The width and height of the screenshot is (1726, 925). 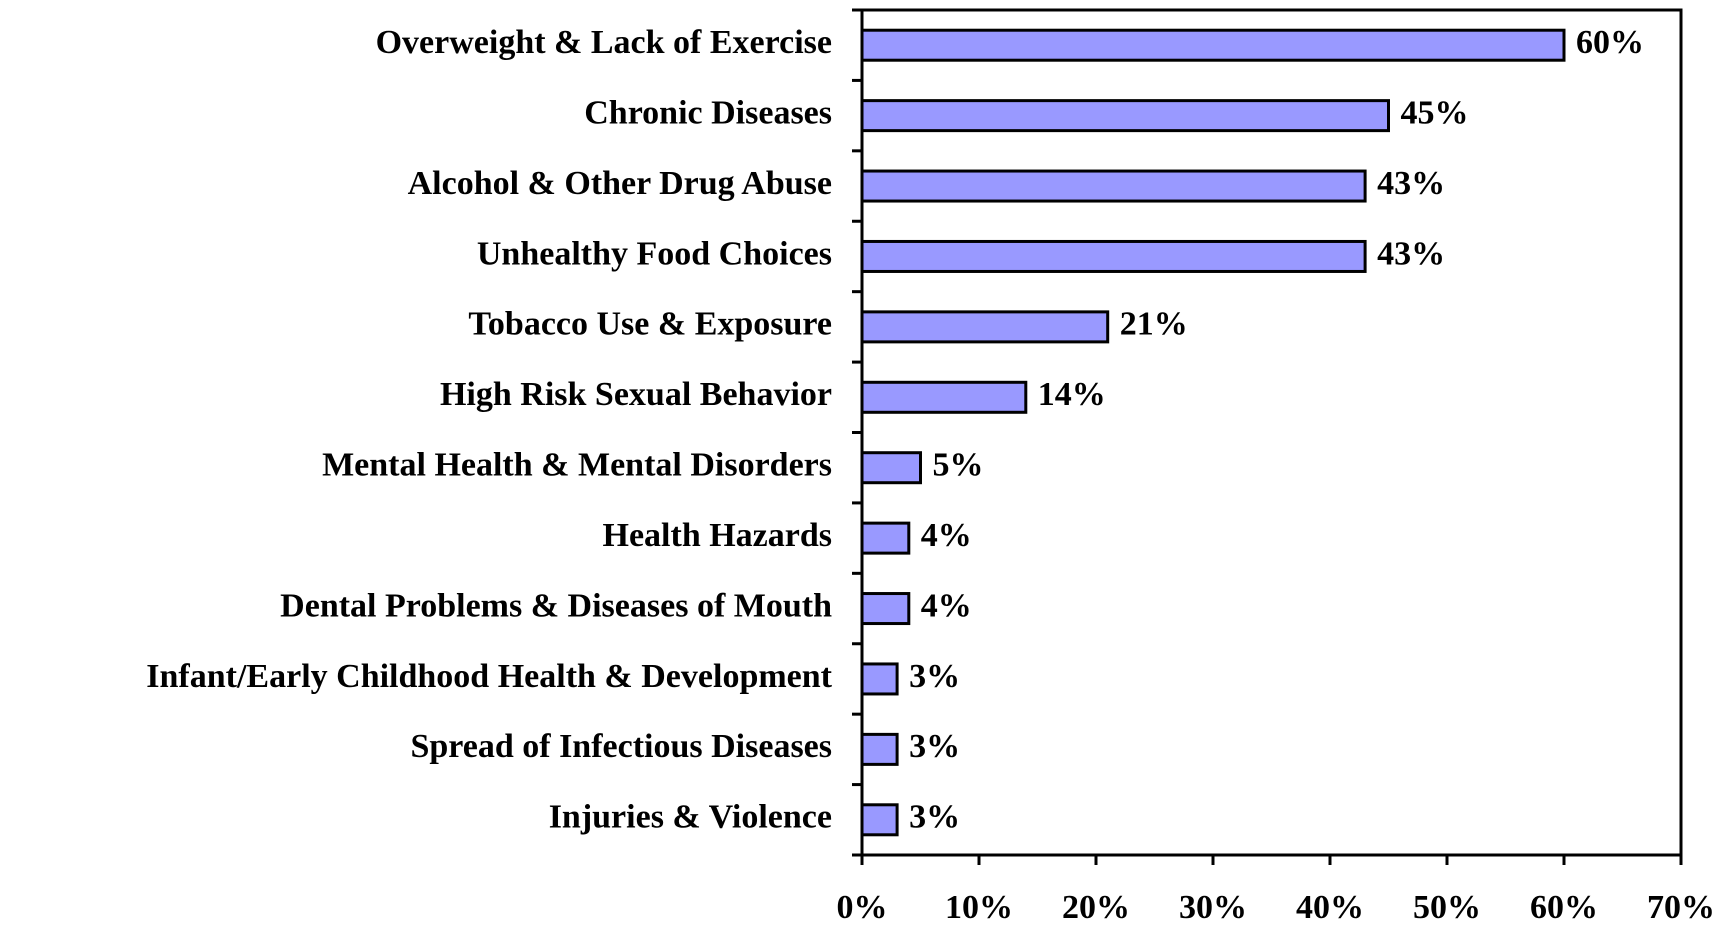 I want to click on value-label: 21%, so click(x=1154, y=324).